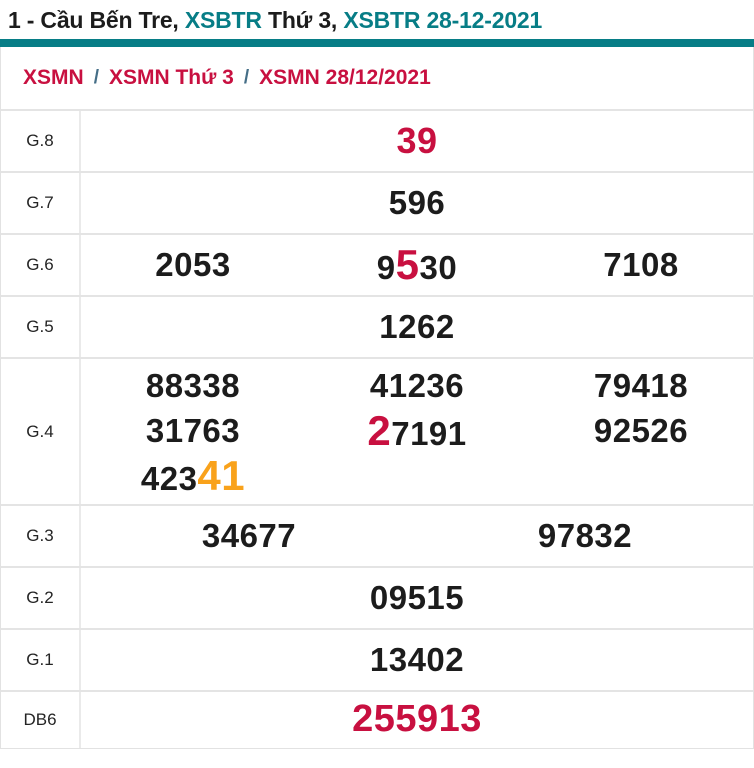 The height and width of the screenshot is (768, 754). Describe the element at coordinates (41, 598) in the screenshot. I see `prize-label: G.2` at that location.